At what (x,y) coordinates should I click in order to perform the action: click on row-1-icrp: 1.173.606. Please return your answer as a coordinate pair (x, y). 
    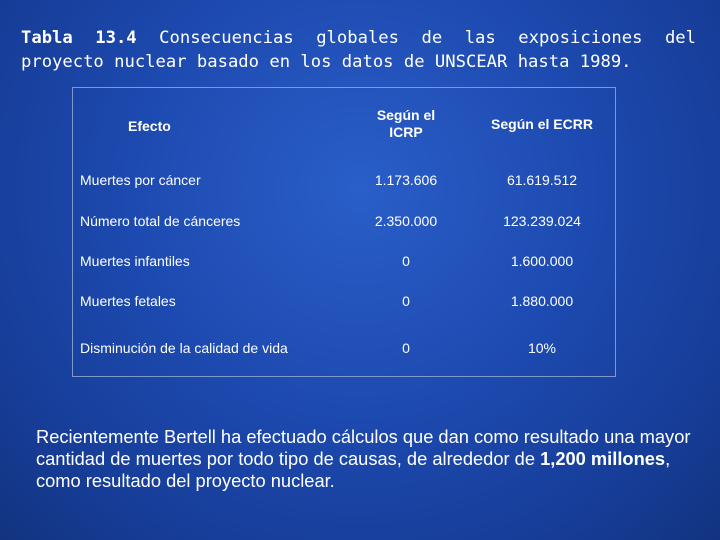
    Looking at the image, I should click on (406, 180).